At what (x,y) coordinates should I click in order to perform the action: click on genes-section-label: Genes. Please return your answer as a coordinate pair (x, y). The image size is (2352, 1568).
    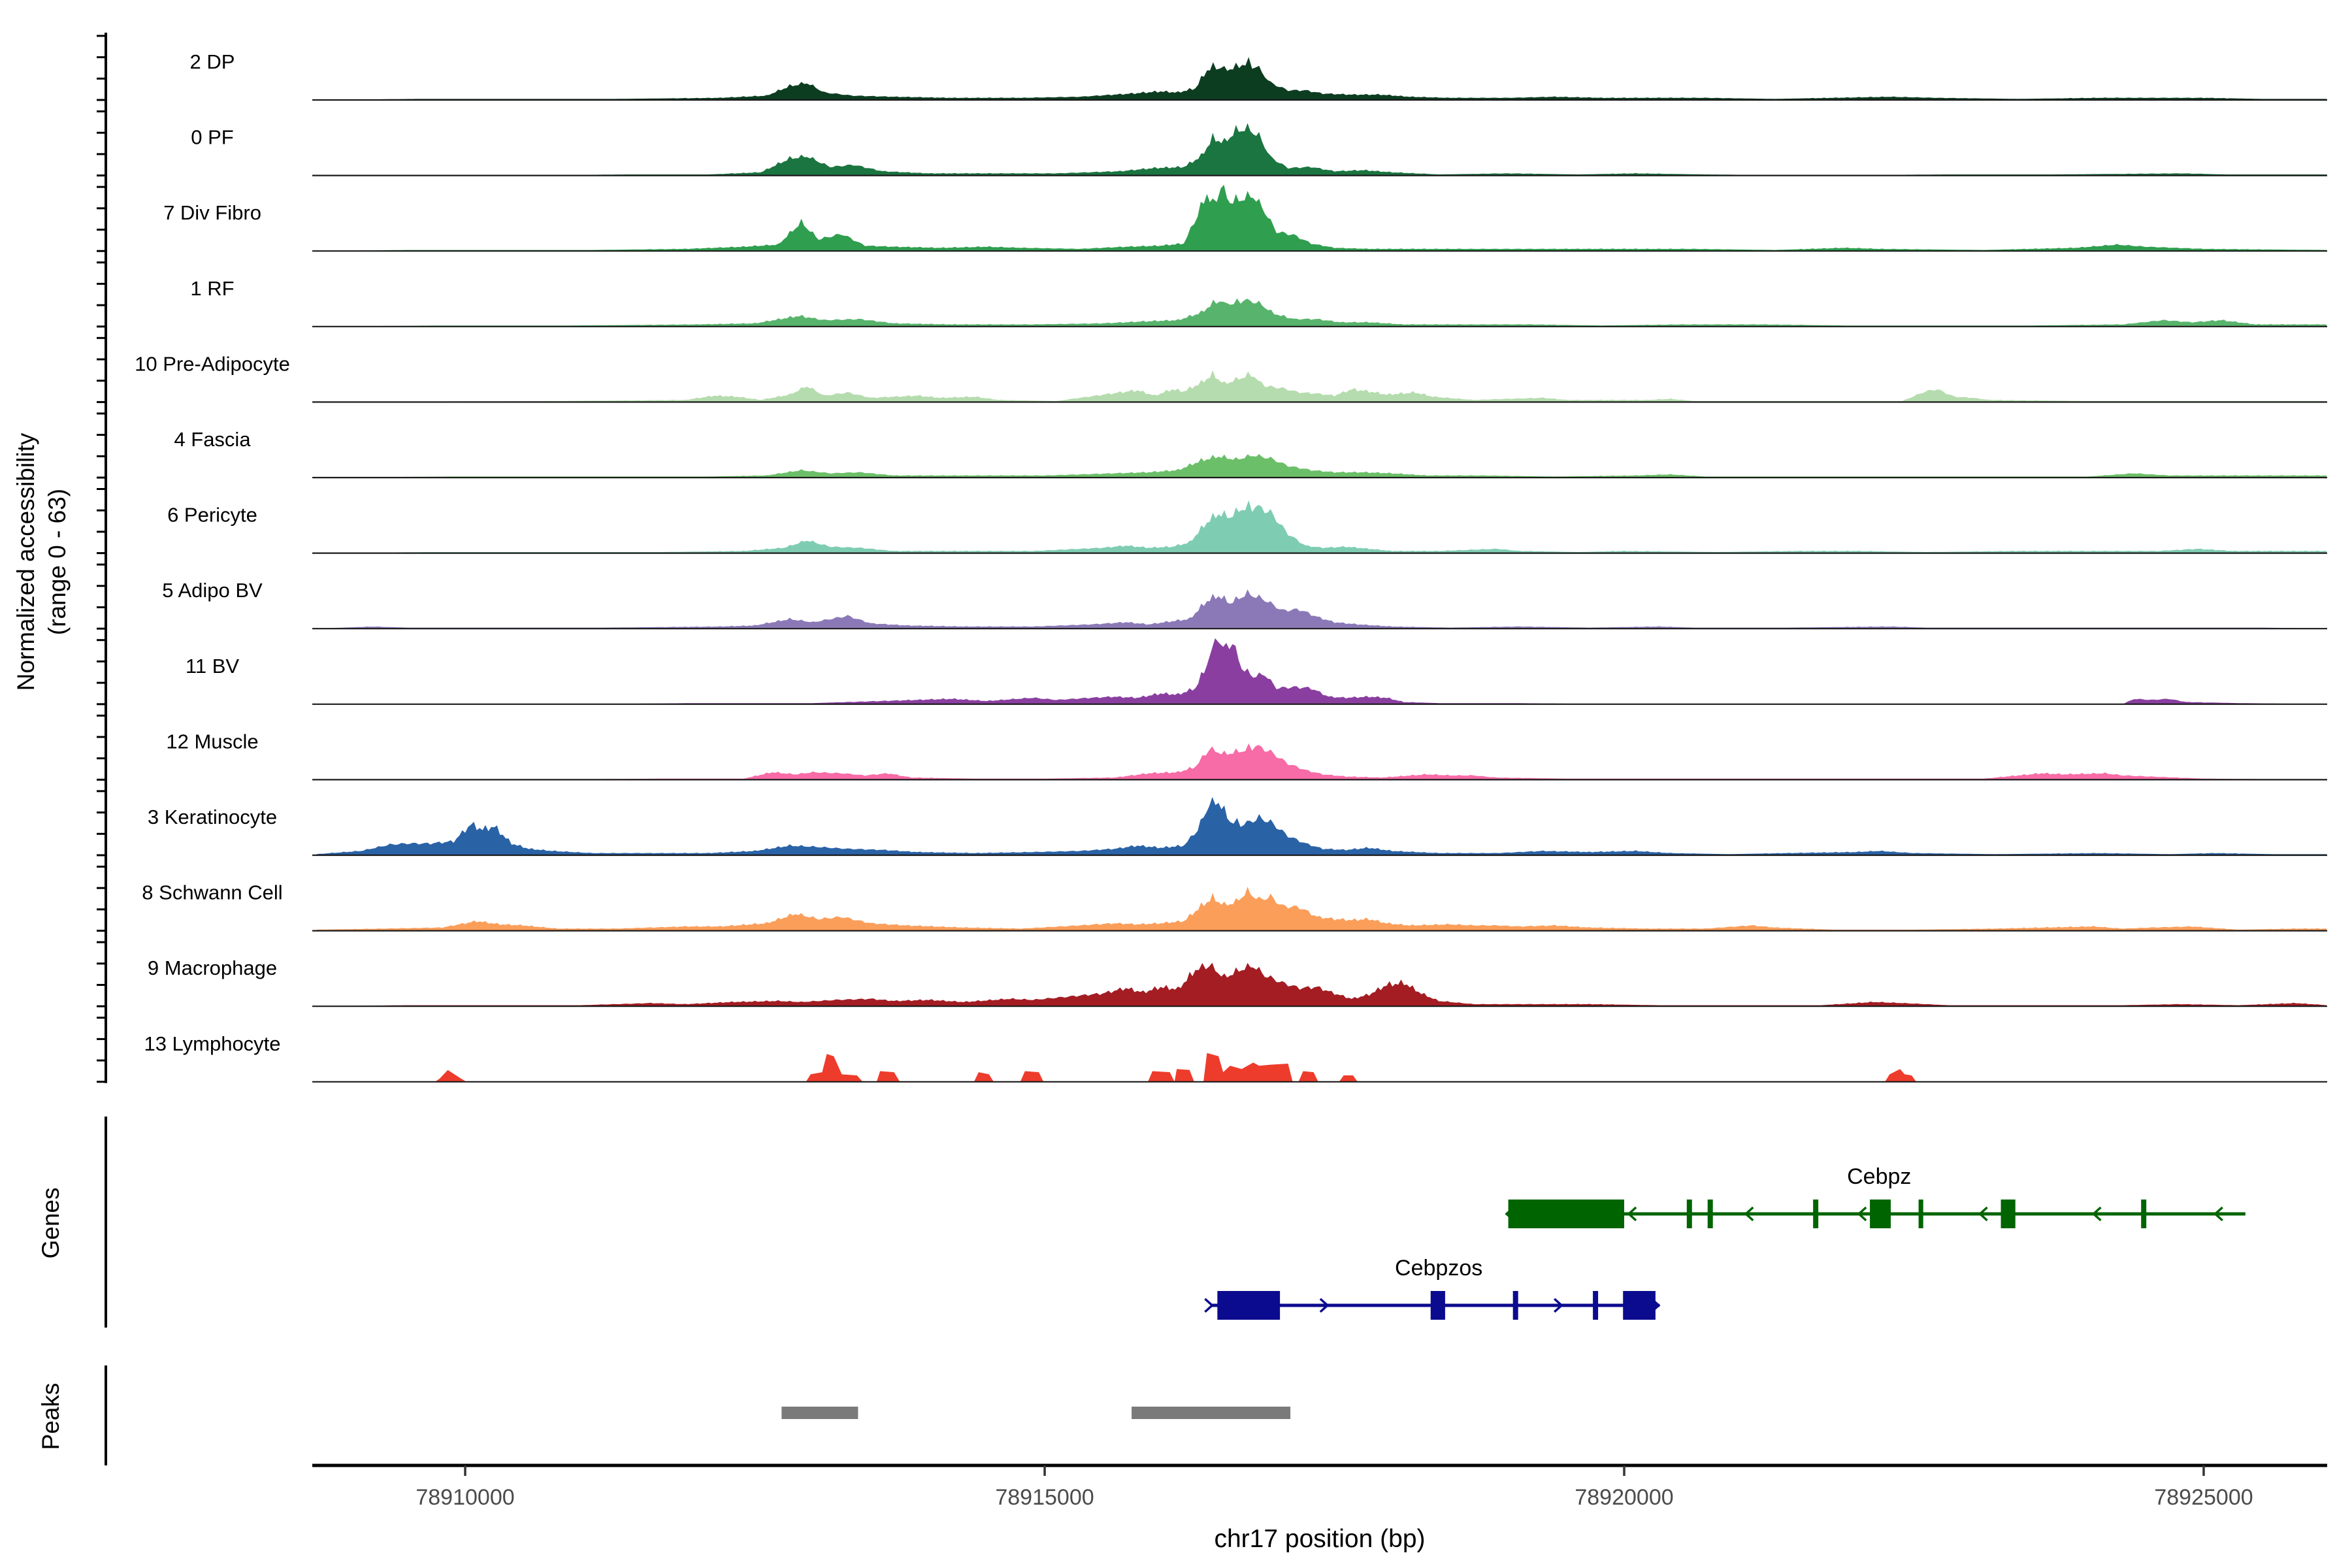
    Looking at the image, I should click on (50, 1222).